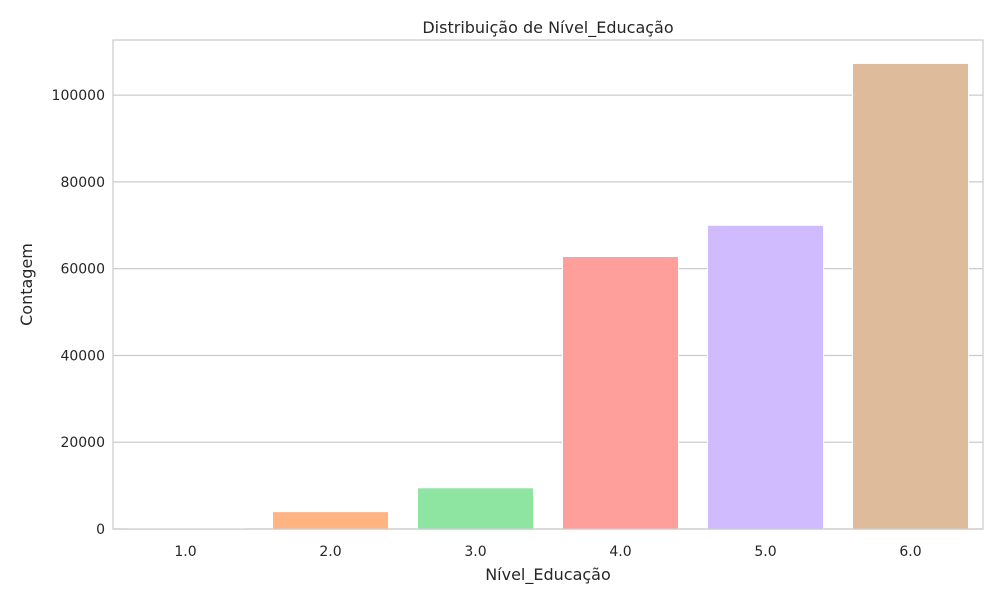  What do you see at coordinates (547, 552) in the screenshot?
I see `x-tick-labels: 1.0 2.0 3.0 4.0 5.0 6.0` at bounding box center [547, 552].